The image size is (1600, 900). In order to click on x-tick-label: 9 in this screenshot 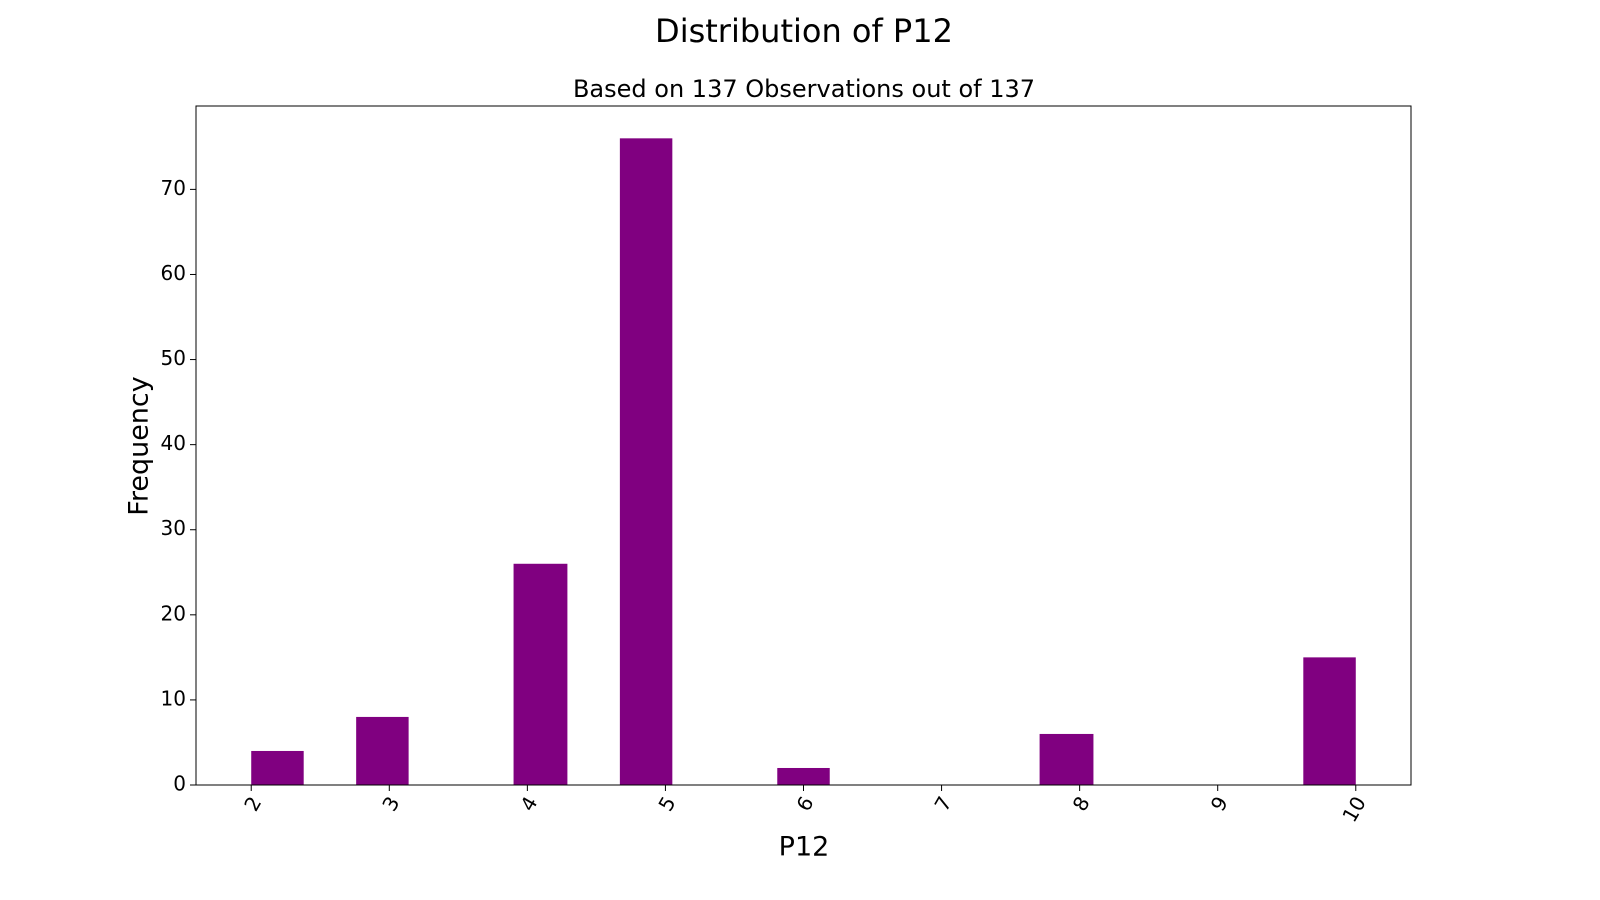, I will do `click(1219, 803)`.